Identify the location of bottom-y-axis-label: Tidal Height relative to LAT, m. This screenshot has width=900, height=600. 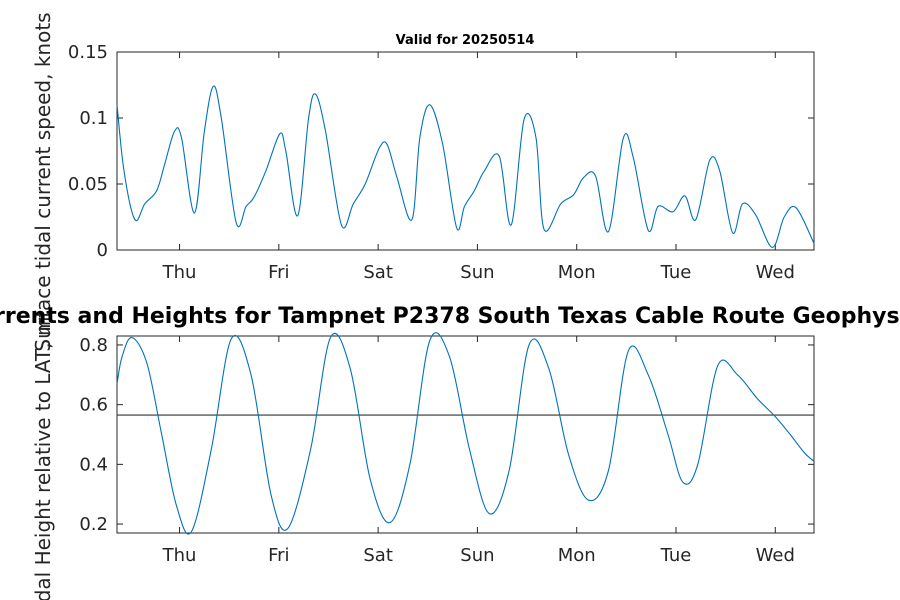
(43, 458).